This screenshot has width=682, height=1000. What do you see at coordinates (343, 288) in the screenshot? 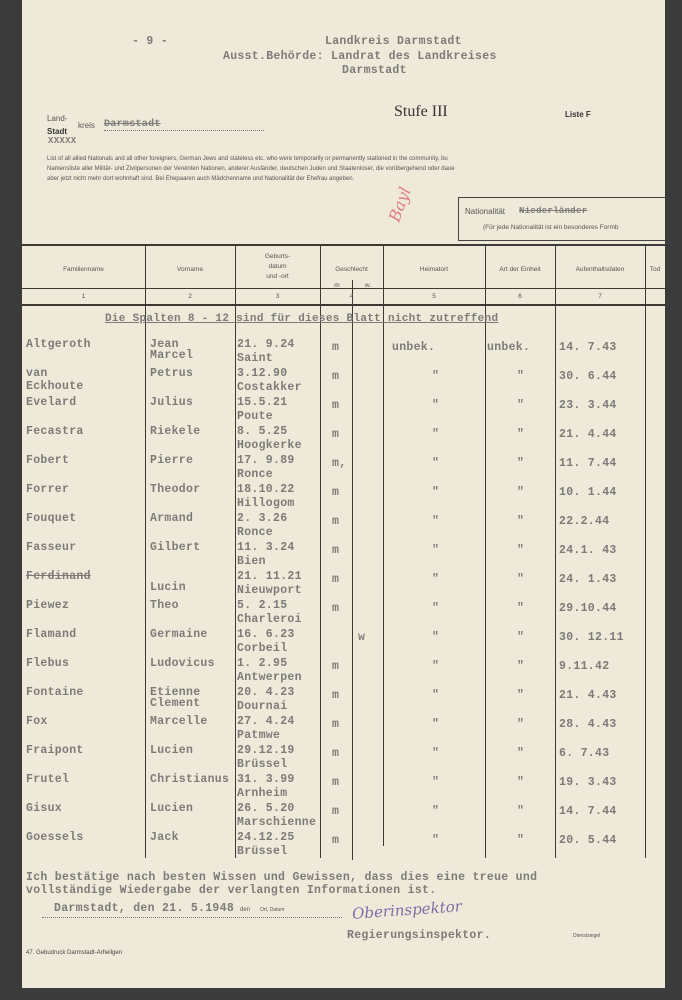
I see `number-row-rule` at bounding box center [343, 288].